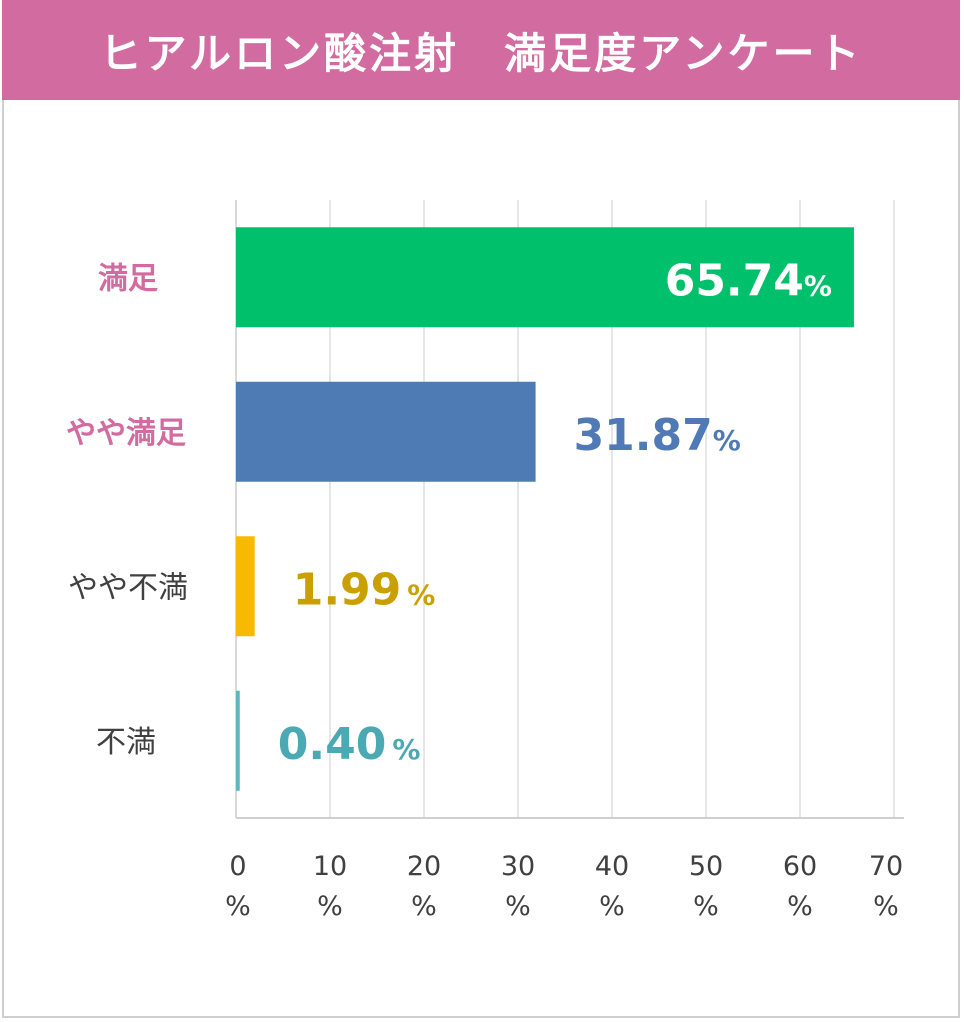 The image size is (964, 1022). Describe the element at coordinates (347, 589) in the screenshot. I see `data-label-value: 1.99` at that location.